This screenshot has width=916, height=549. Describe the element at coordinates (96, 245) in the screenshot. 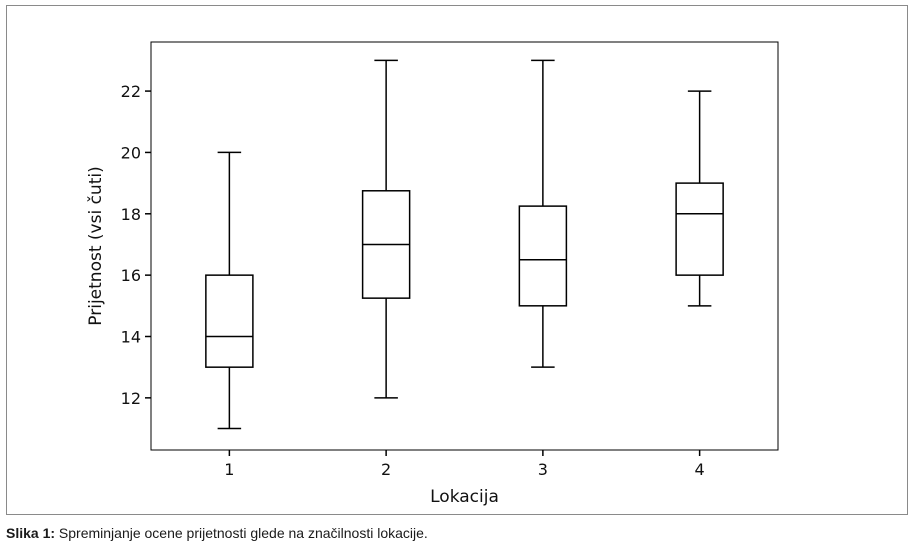

I see `y-axis-label: Prijetnost (vsi čuti)` at that location.